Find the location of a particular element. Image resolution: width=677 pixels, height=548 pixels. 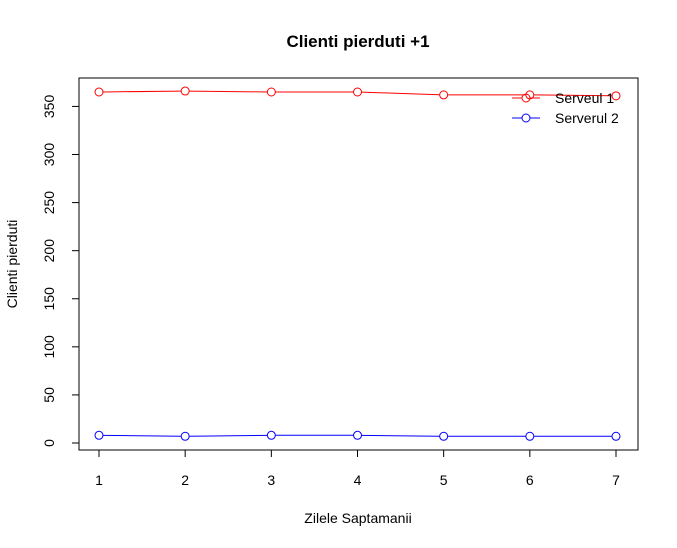

x-tick-label: 4 is located at coordinates (358, 480).